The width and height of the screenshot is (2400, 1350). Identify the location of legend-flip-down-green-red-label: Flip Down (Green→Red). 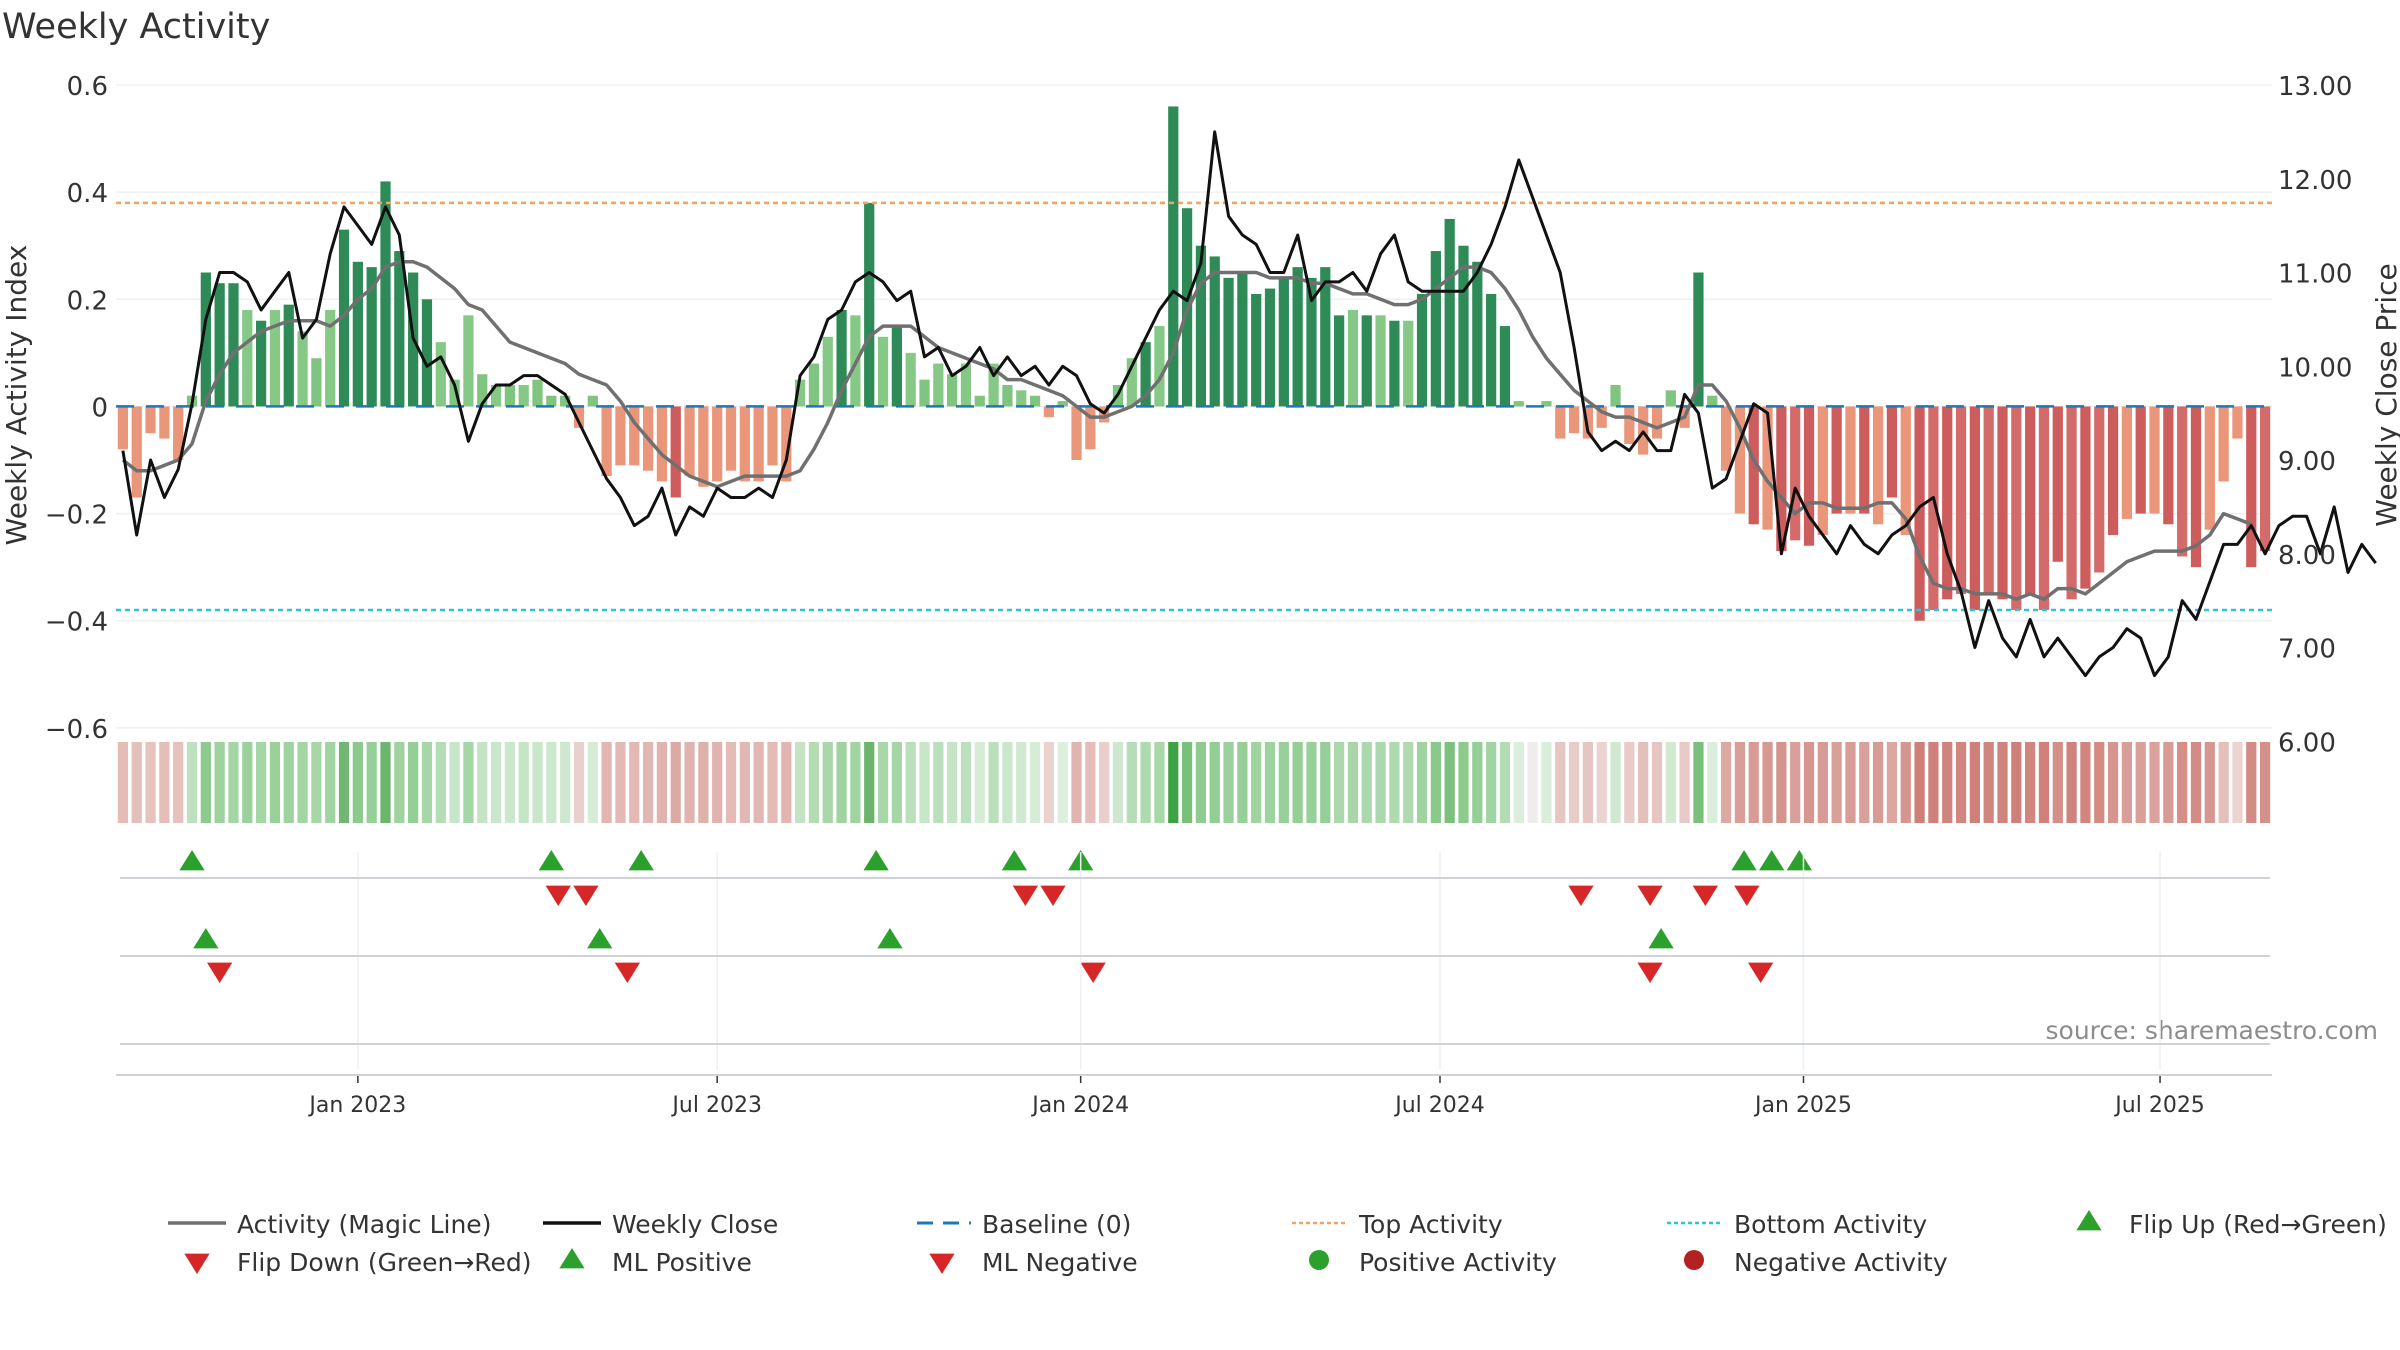
(384, 1262).